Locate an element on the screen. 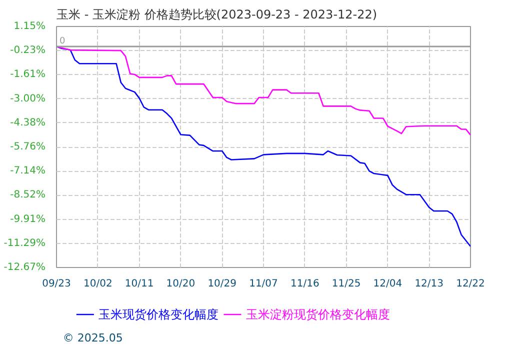 The height and width of the screenshot is (350, 520). x-tick-label: 11/16 is located at coordinates (305, 284).